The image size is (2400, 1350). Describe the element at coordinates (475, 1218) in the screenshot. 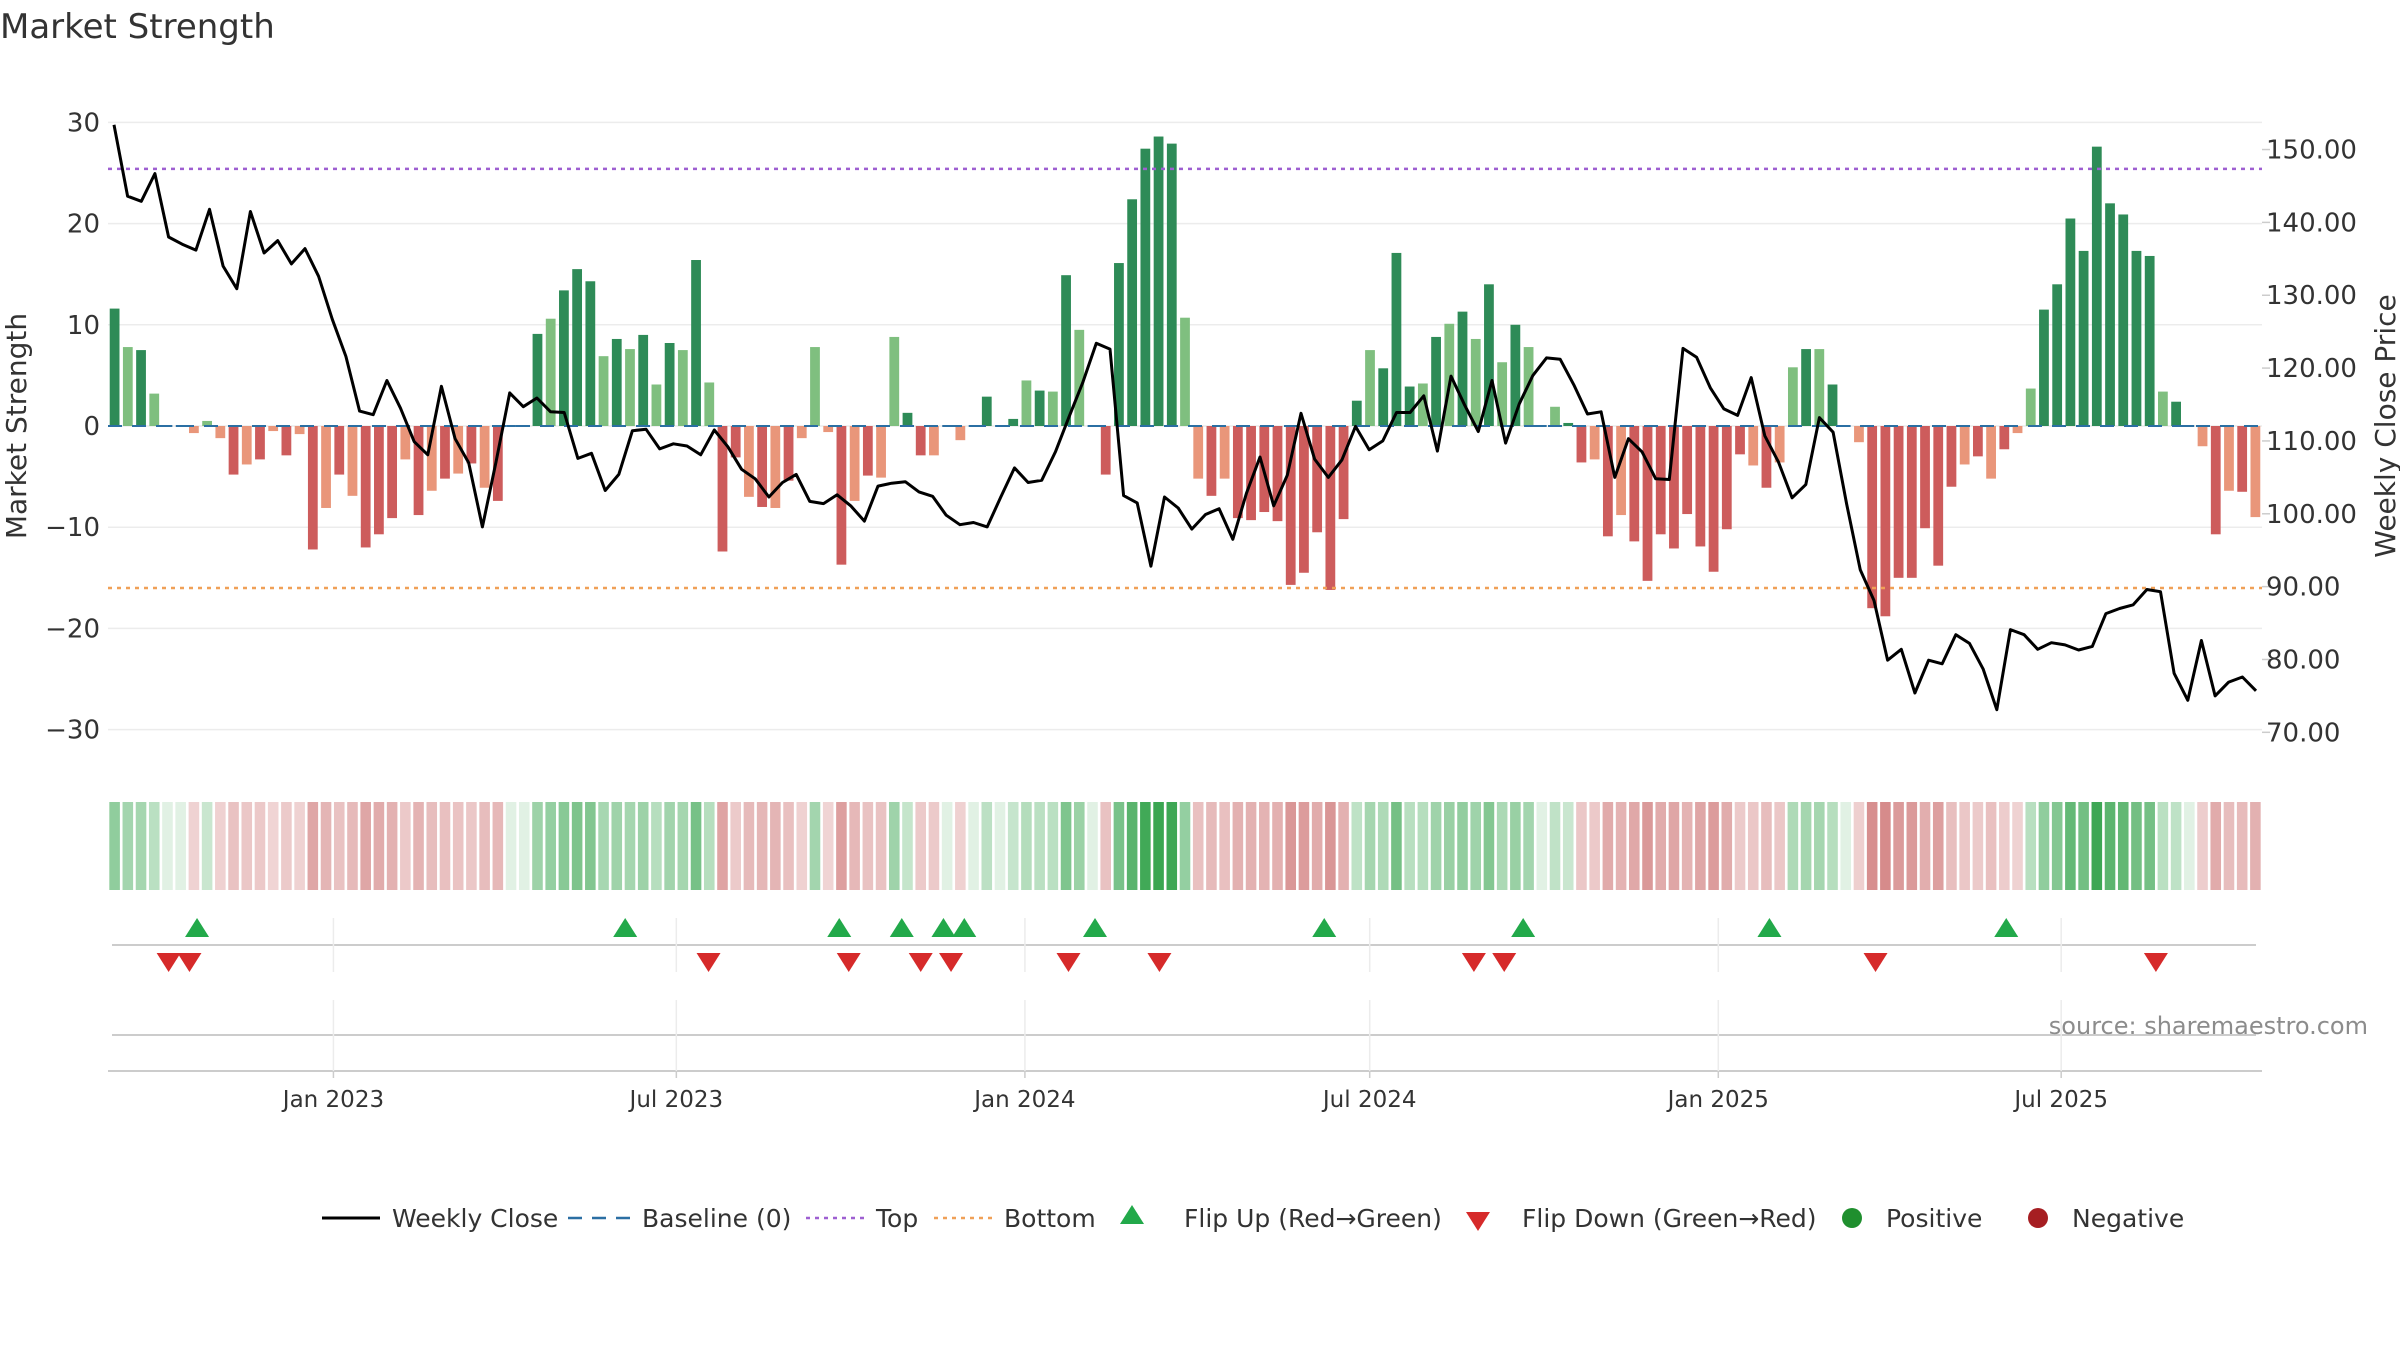

I see `legend-label: Weekly Close` at that location.